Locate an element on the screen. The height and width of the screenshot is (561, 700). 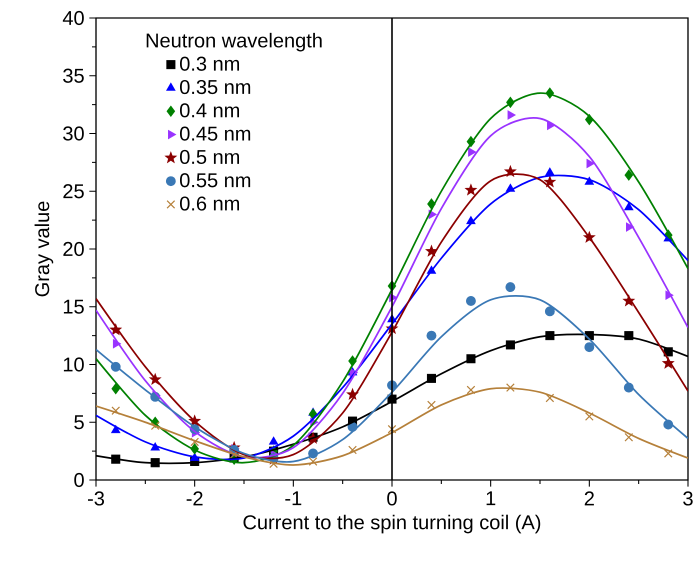
legend-title: Neutron wavelength is located at coordinates (234, 42).